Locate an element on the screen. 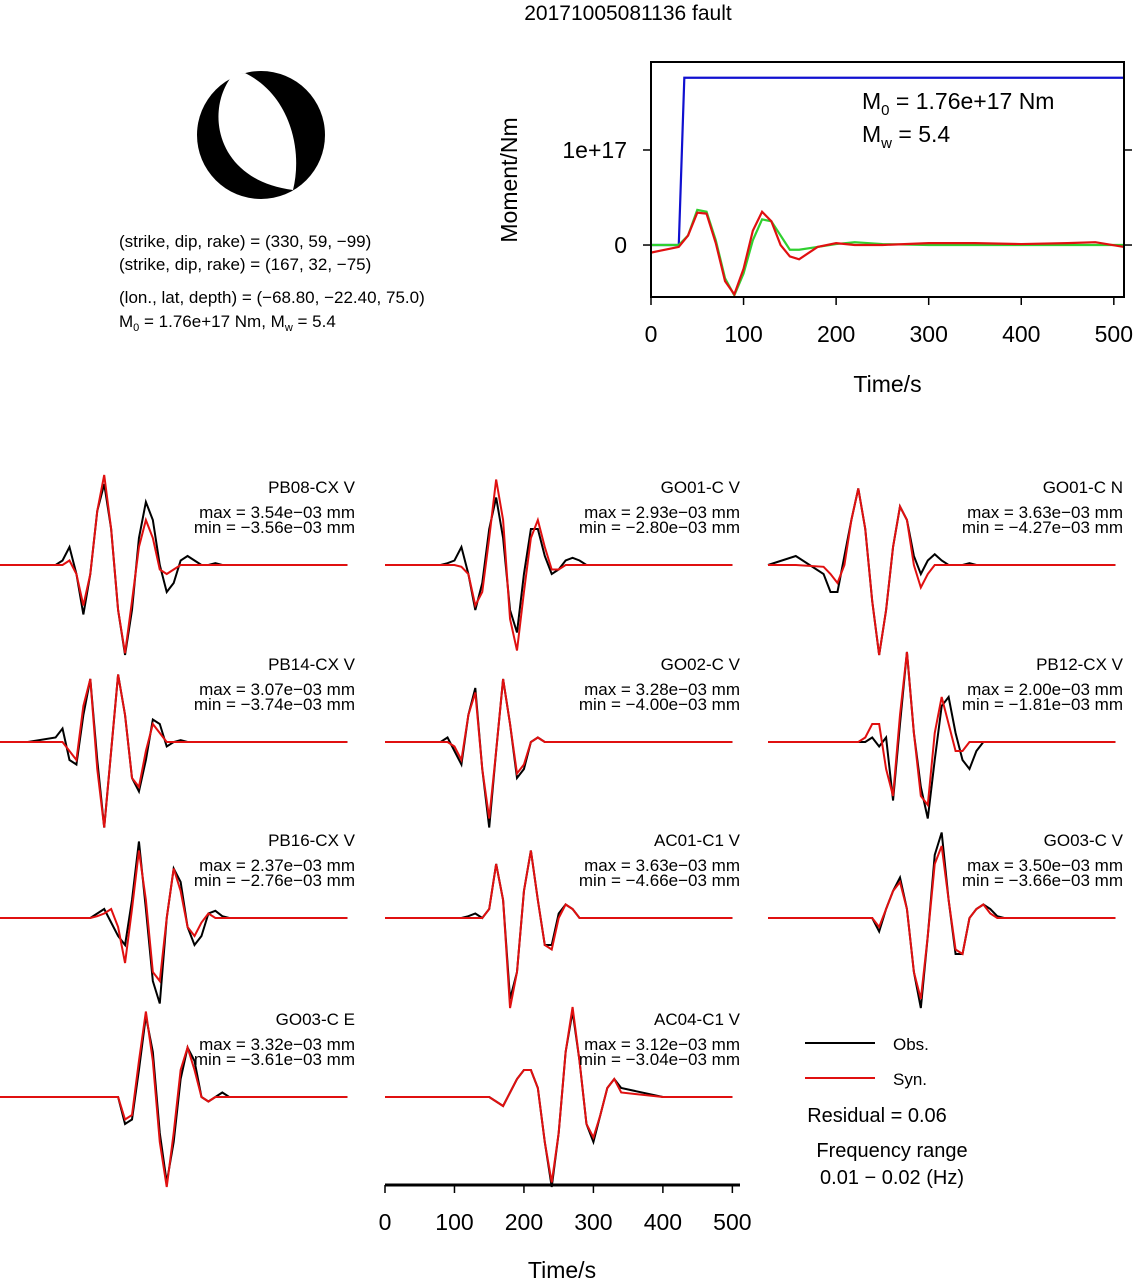 The width and height of the screenshot is (1137, 1281). annotation: M0 = 1.76e+17 Nm is located at coordinates (958, 103).